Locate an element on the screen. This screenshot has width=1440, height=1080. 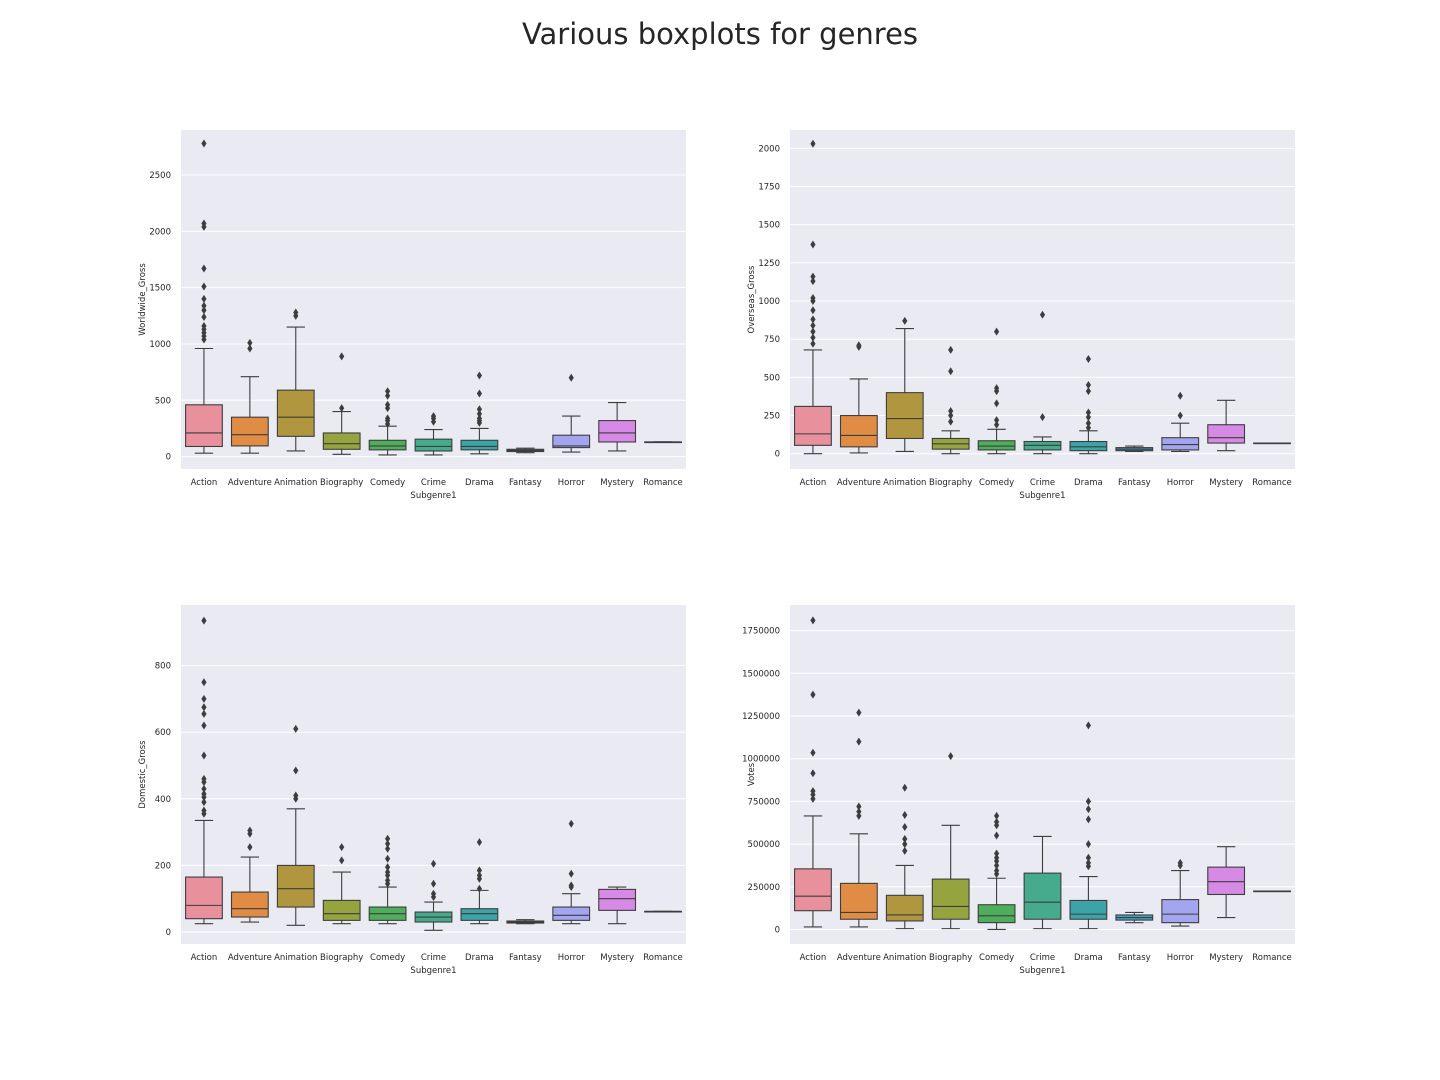
x-tick-label: Crime is located at coordinates (433, 958).